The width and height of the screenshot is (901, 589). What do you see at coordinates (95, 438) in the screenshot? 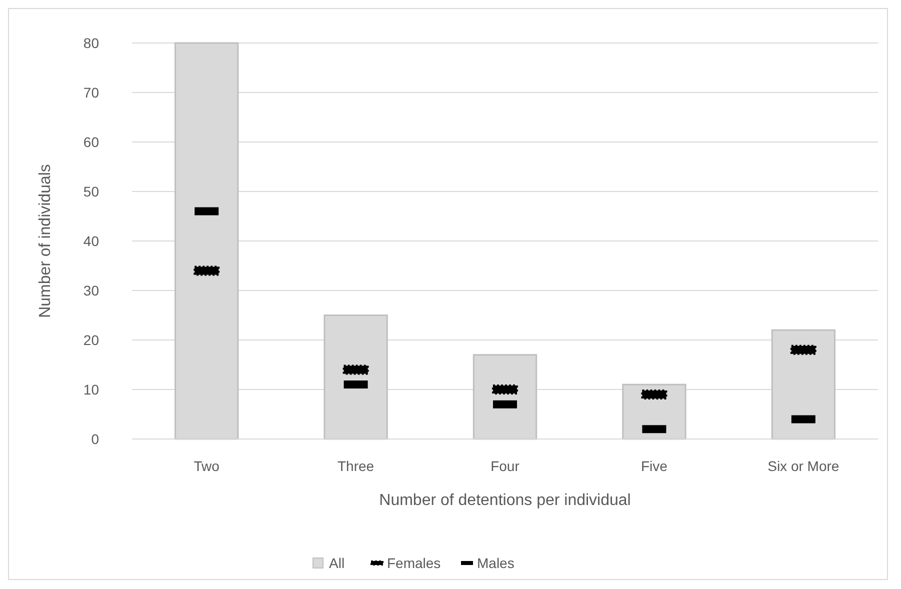
I see `y-tick-label: 0` at bounding box center [95, 438].